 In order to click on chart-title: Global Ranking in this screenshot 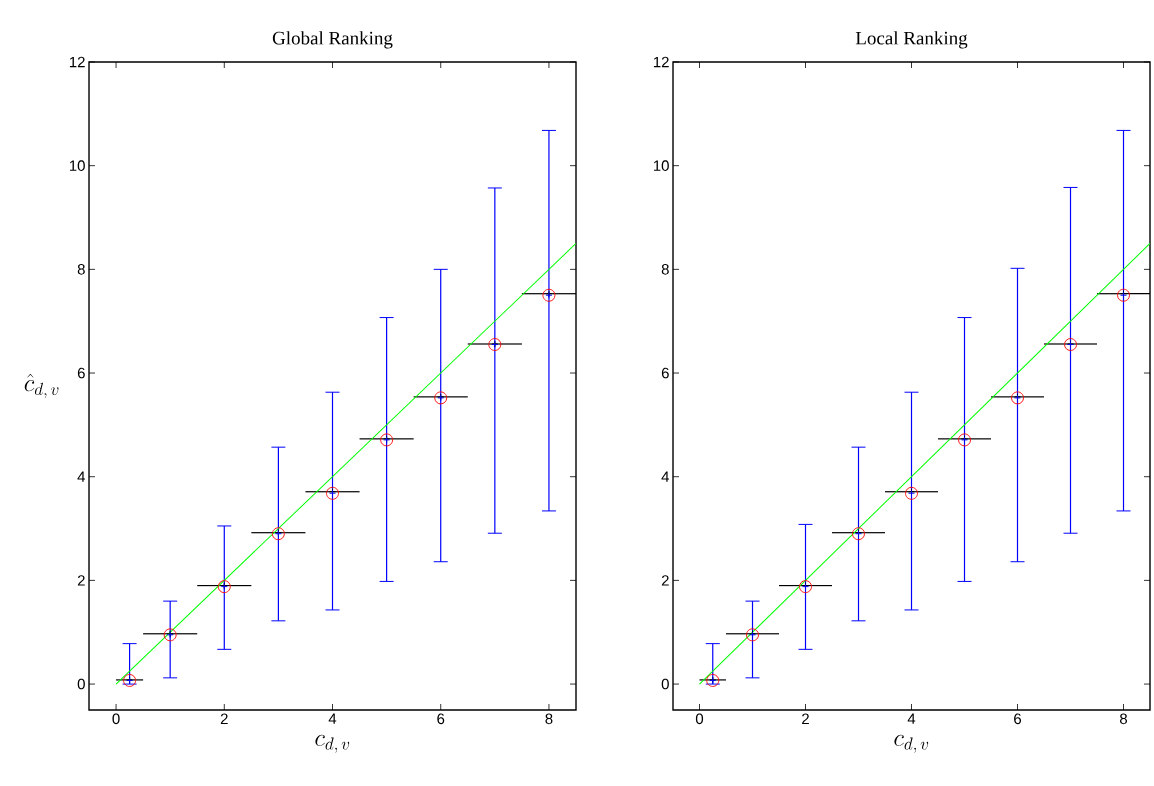, I will do `click(332, 40)`.